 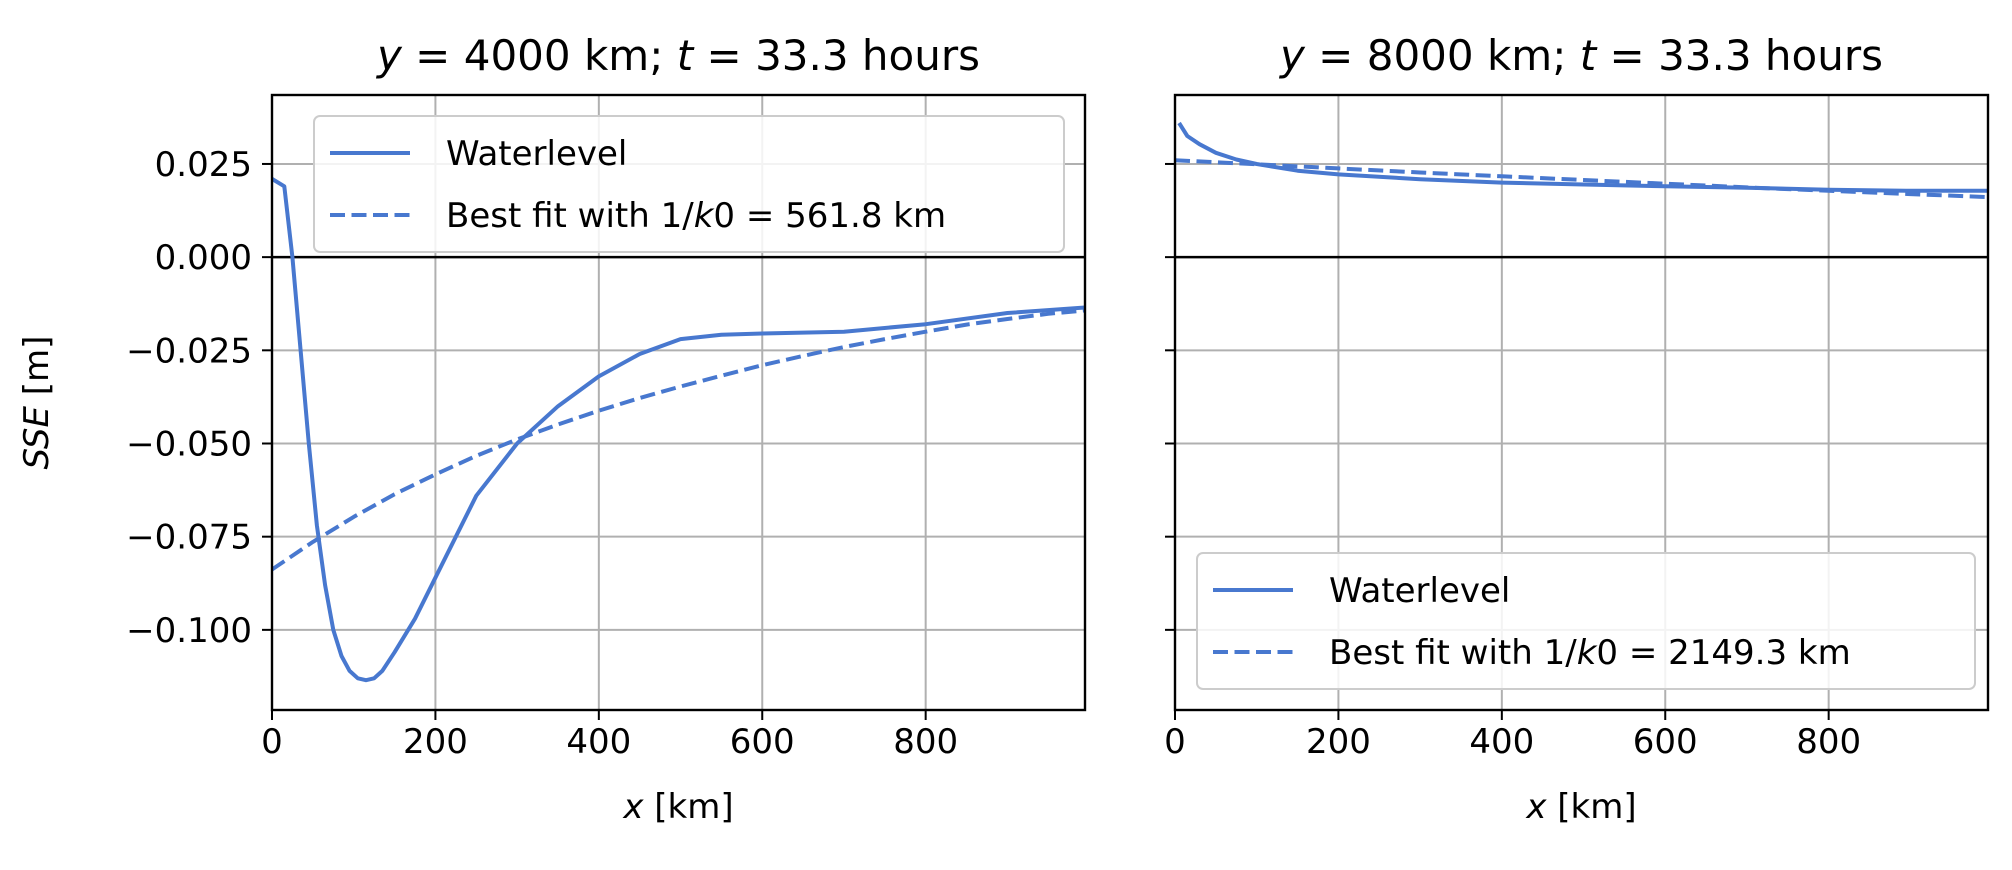 I want to click on legend-label: Best fit with 1/k0 = 561.8 km, so click(x=696, y=216).